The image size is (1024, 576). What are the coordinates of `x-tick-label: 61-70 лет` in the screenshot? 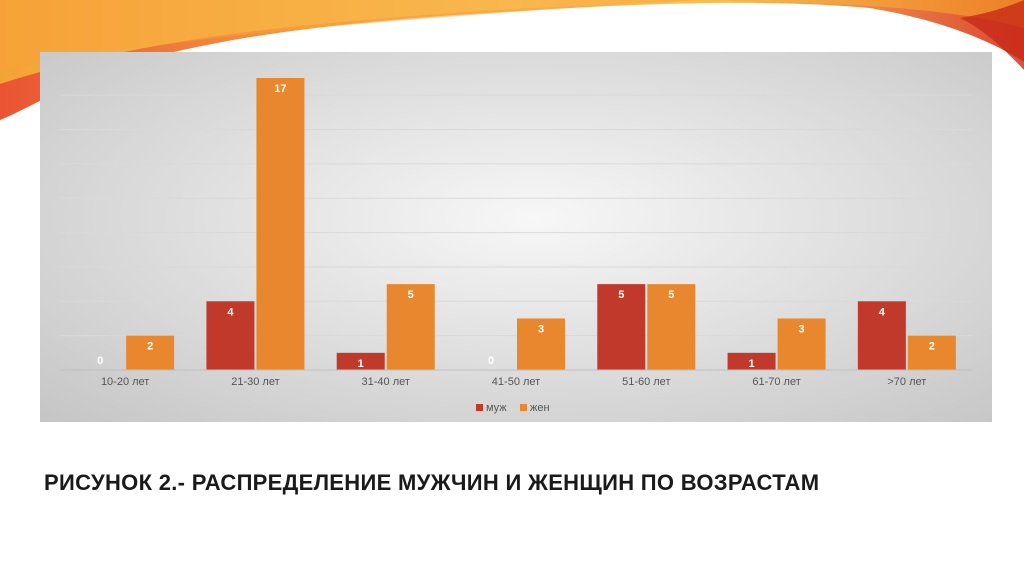 It's located at (776, 382).